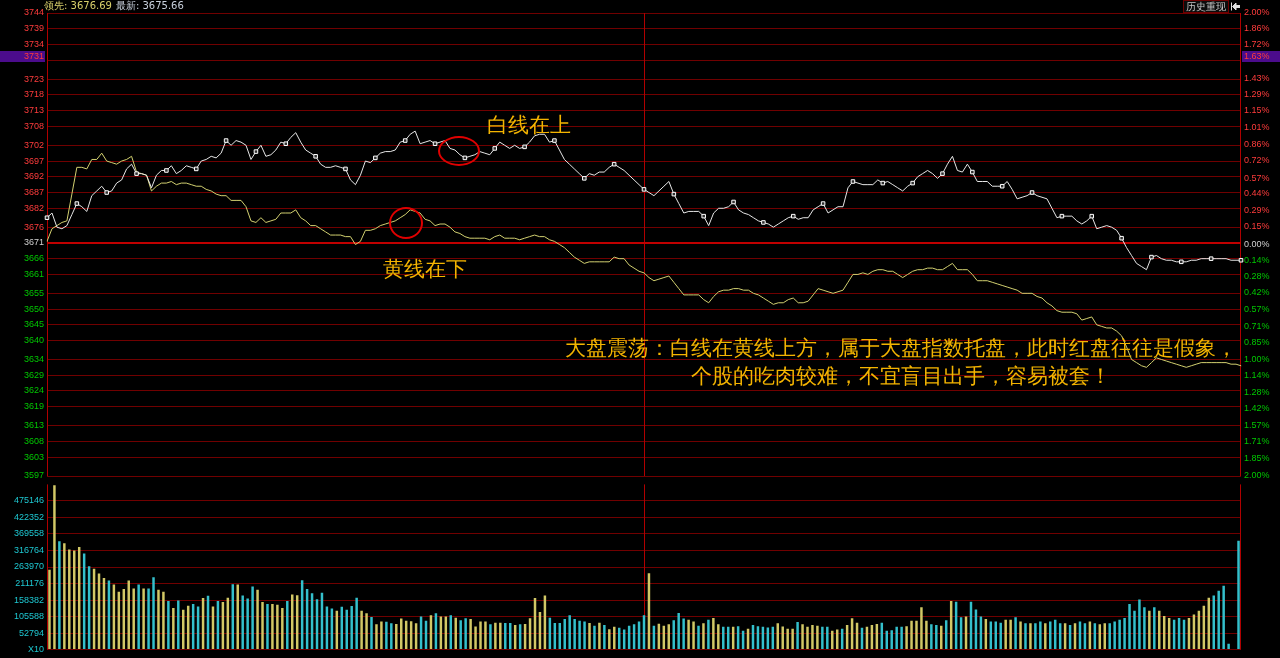 This screenshot has height=658, width=1280. I want to click on y2-tick-label: 1.14%, so click(1257, 375).